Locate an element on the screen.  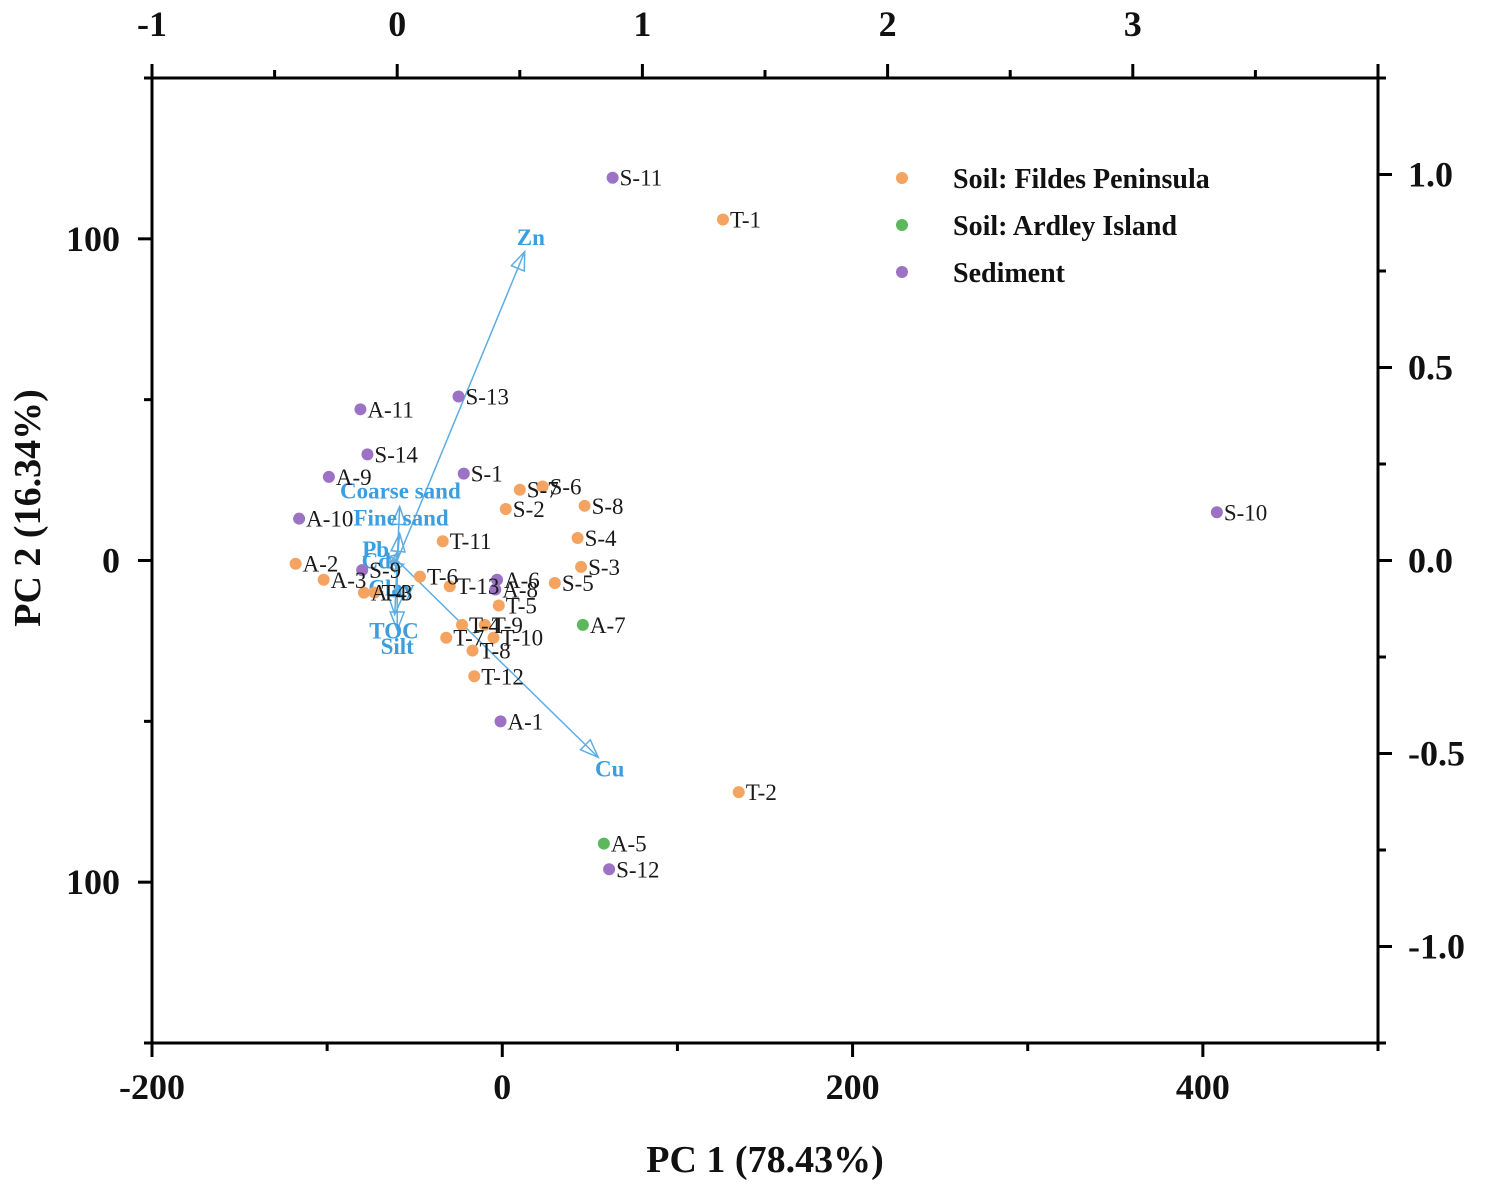
loading-label: Coarse sand is located at coordinates (400, 490).